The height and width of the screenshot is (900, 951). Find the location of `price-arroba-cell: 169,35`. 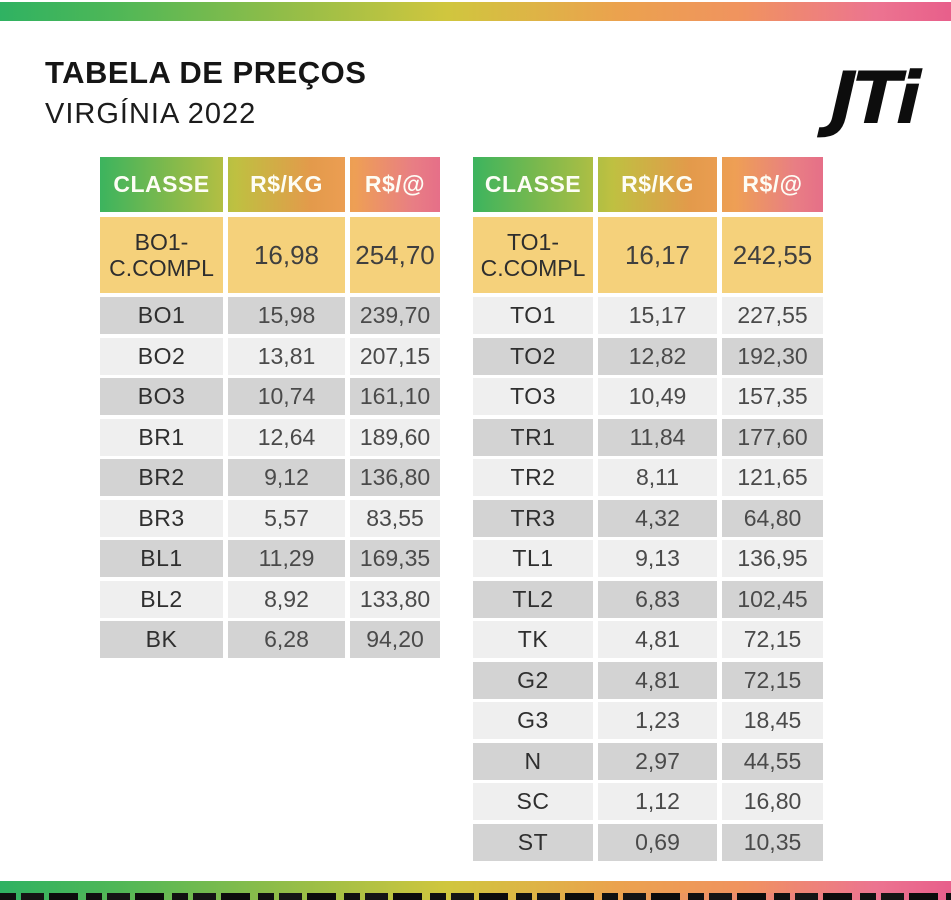

price-arroba-cell: 169,35 is located at coordinates (395, 558).